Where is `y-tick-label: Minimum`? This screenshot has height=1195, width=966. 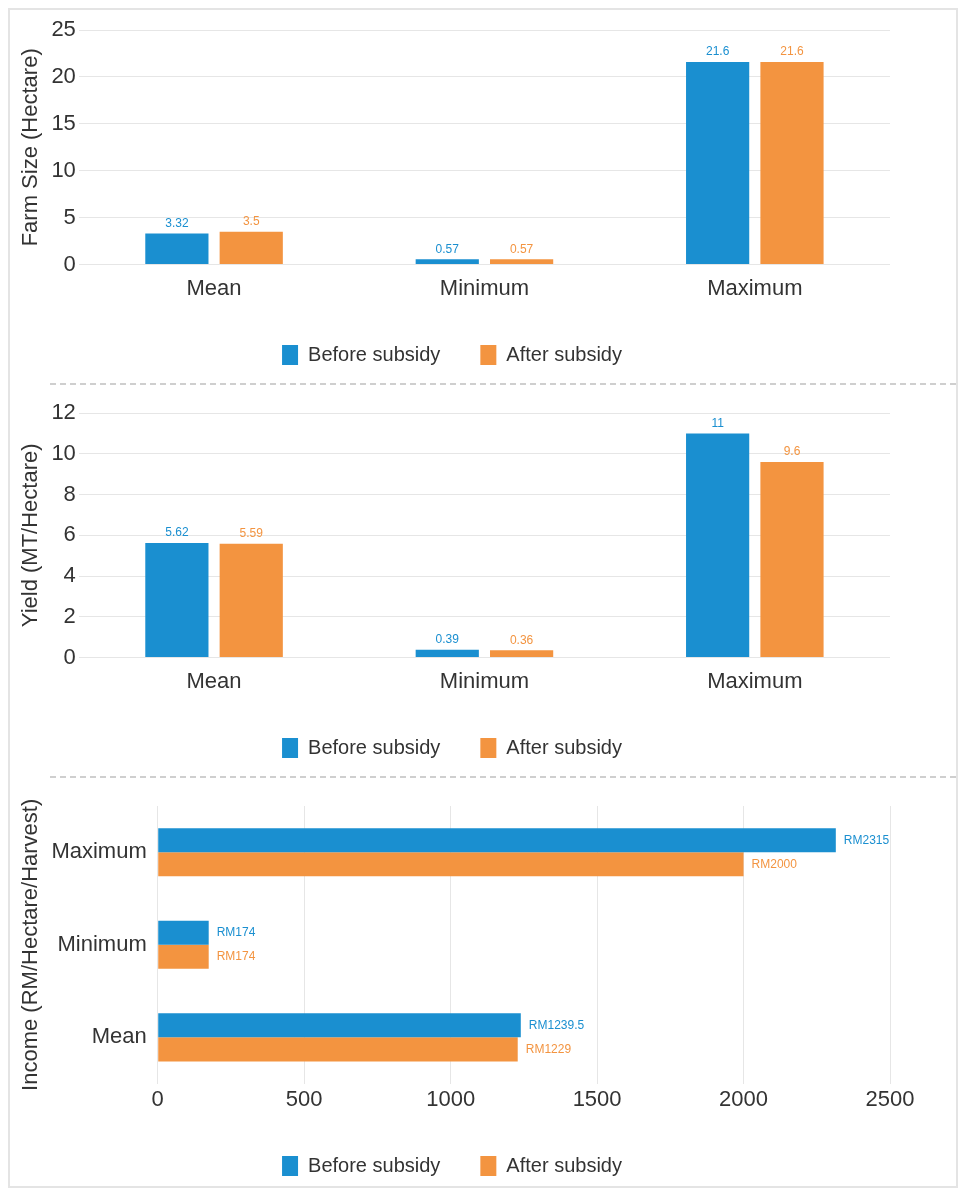 y-tick-label: Minimum is located at coordinates (102, 943).